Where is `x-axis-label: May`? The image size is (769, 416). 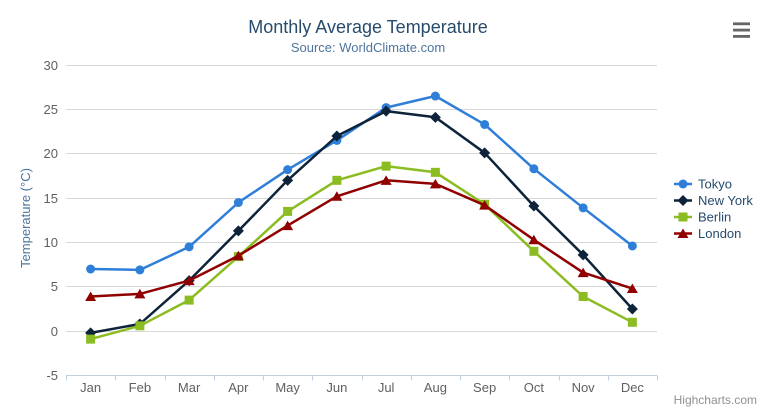 x-axis-label: May is located at coordinates (287, 387).